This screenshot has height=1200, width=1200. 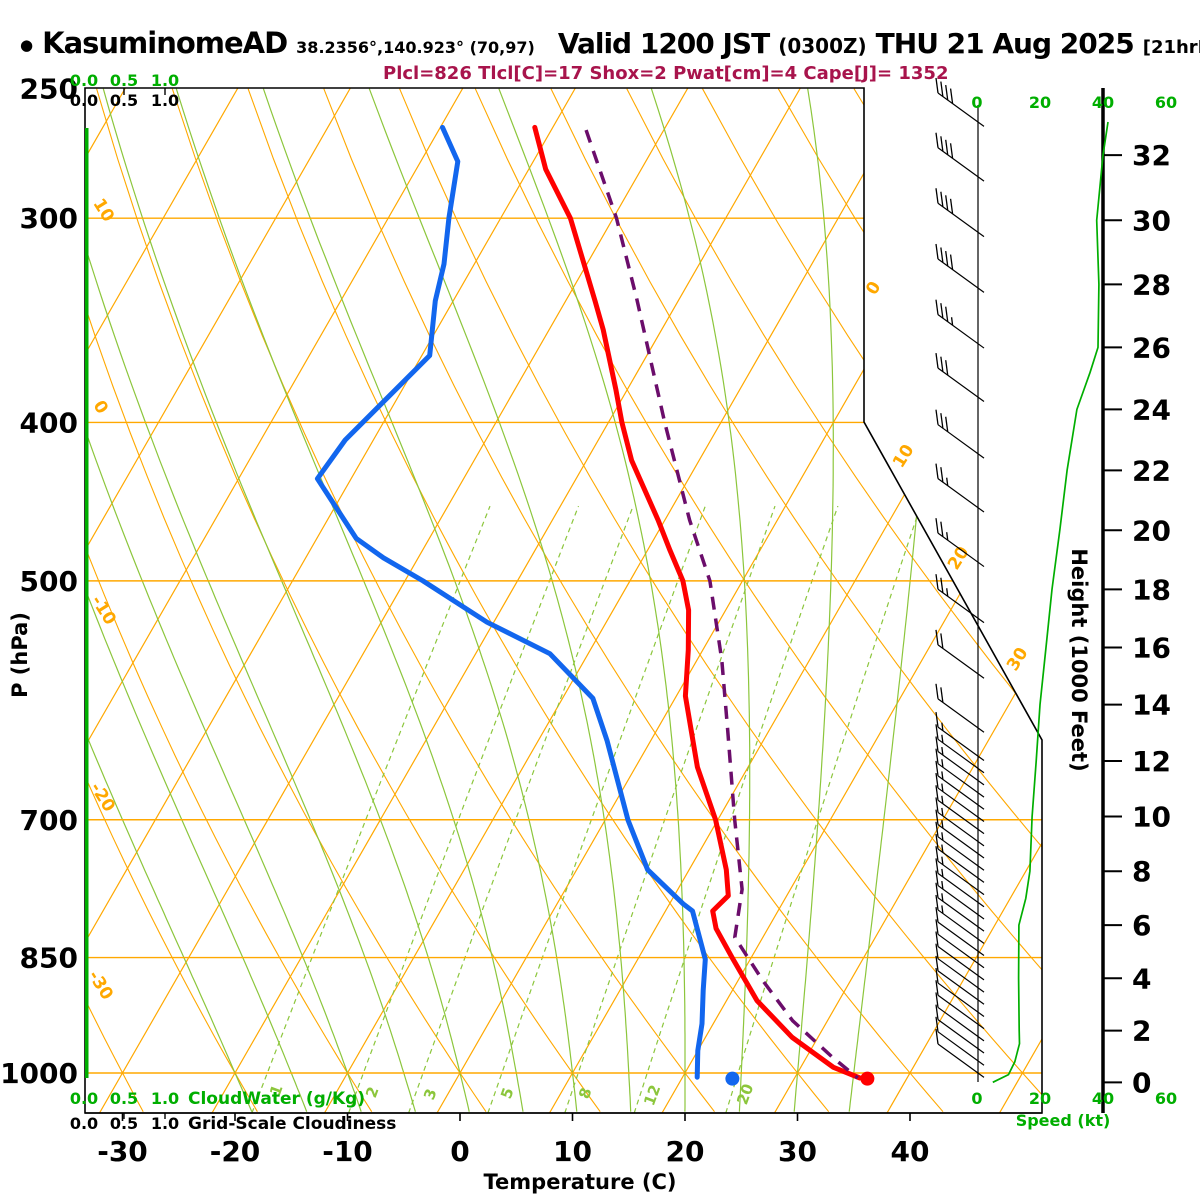 What do you see at coordinates (1151, 155) in the screenshot?
I see `svg-text: 32` at bounding box center [1151, 155].